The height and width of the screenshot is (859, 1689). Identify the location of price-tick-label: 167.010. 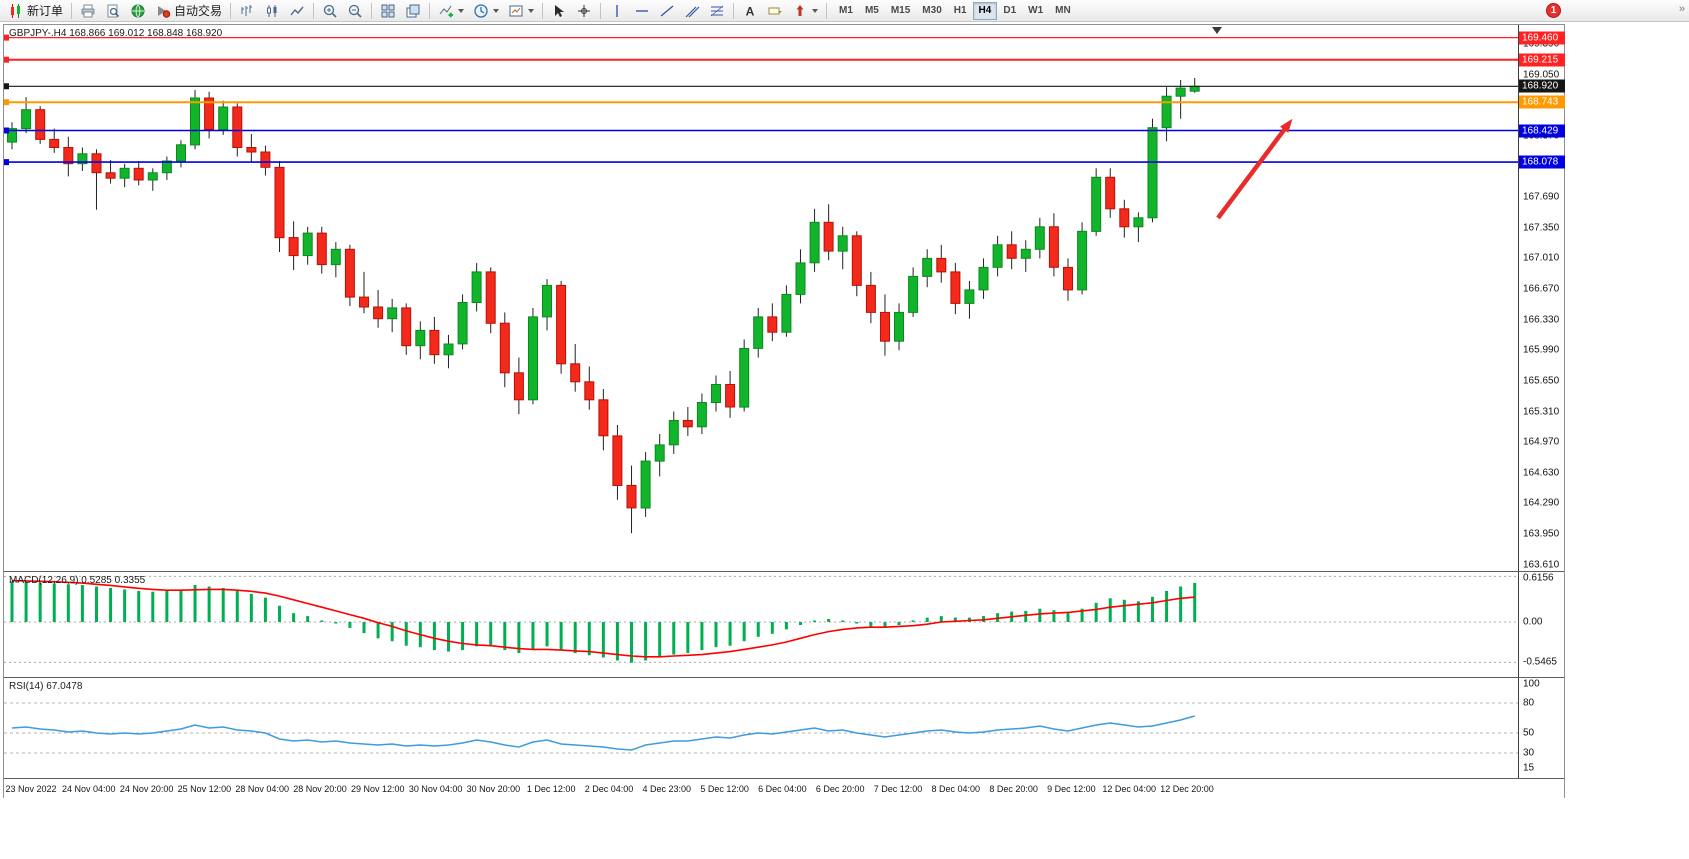
(1541, 258).